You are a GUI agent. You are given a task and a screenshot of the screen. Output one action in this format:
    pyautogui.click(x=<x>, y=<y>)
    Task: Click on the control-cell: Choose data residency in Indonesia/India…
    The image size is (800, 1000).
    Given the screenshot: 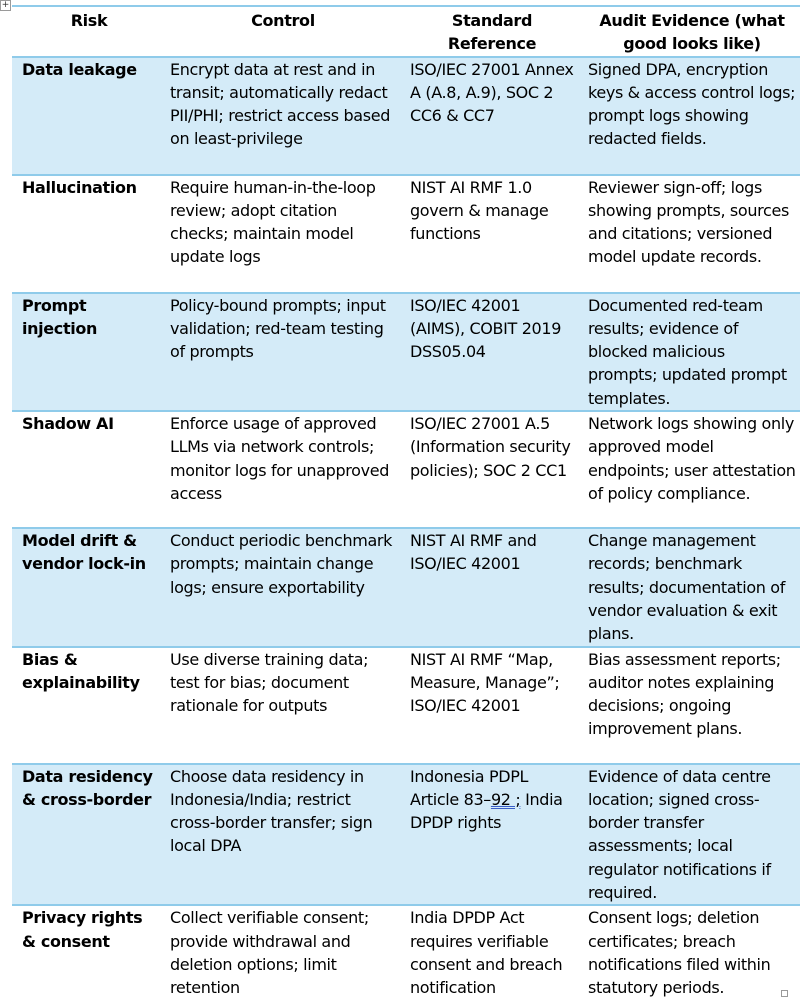 What is the action you would take?
    pyautogui.click(x=280, y=834)
    